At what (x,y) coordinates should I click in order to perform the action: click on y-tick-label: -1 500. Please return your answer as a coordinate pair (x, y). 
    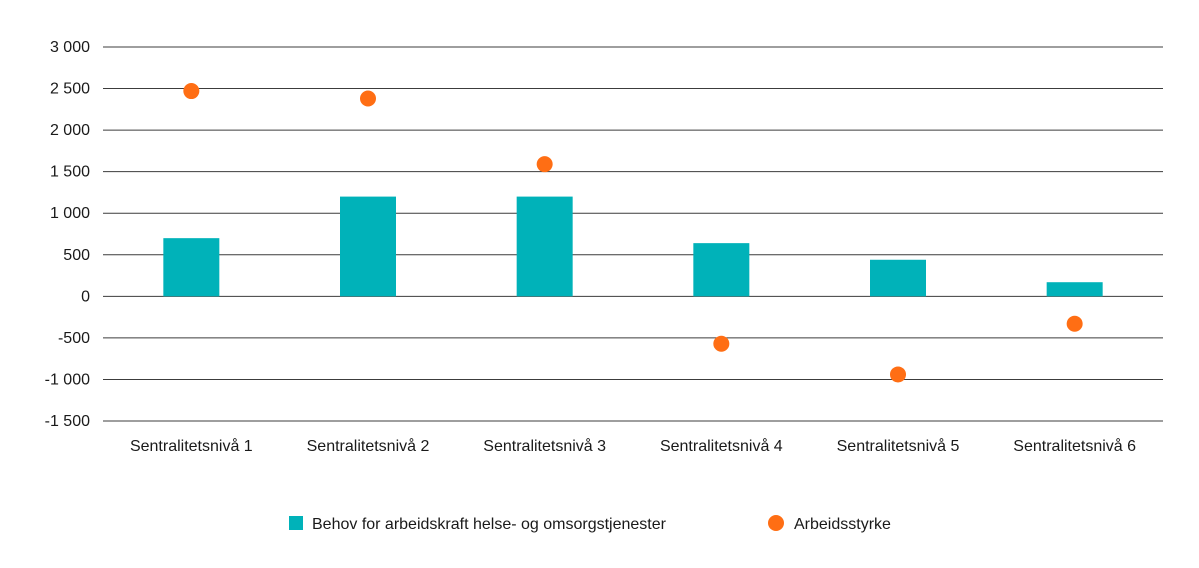
    Looking at the image, I should click on (67, 421).